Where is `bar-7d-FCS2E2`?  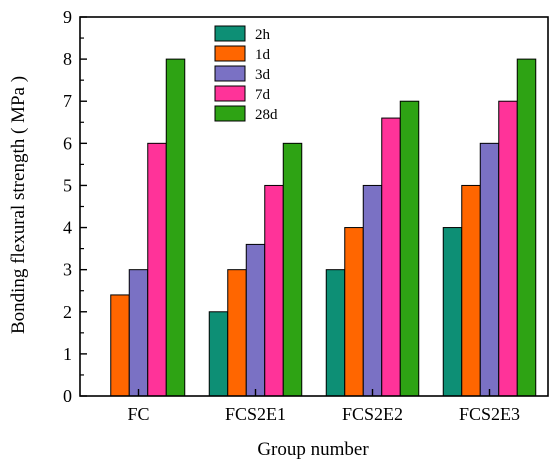
bar-7d-FCS2E2 is located at coordinates (391, 257).